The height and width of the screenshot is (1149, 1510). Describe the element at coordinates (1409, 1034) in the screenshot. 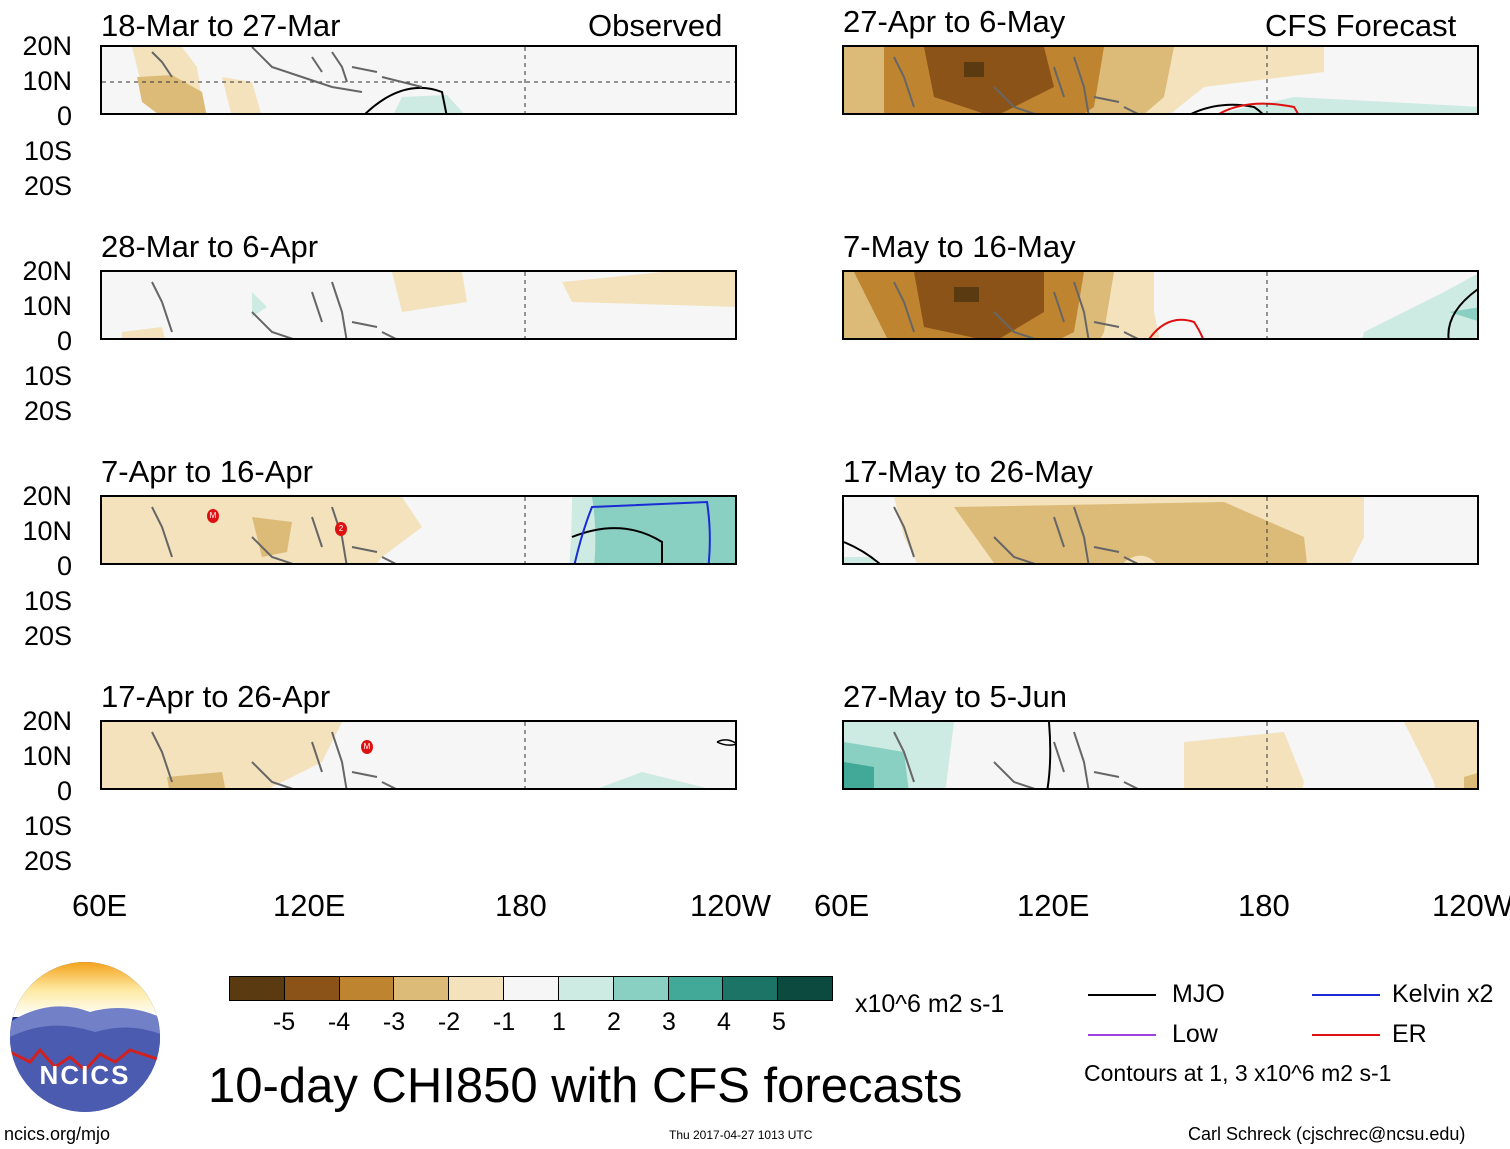

I see `legend-label-er: ER` at that location.